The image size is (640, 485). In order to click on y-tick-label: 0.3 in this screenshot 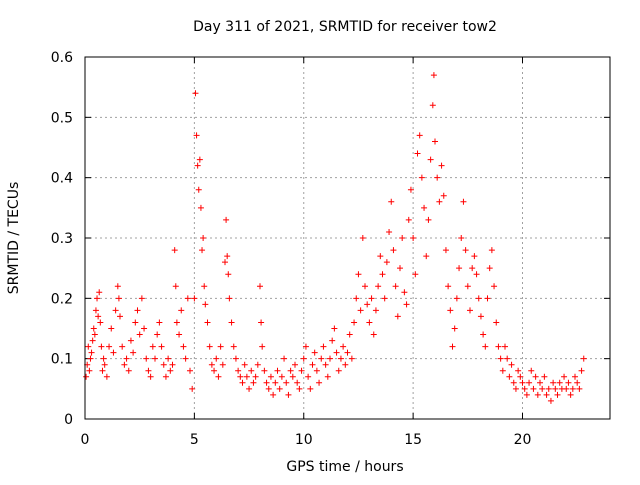, I will do `click(62, 239)`.